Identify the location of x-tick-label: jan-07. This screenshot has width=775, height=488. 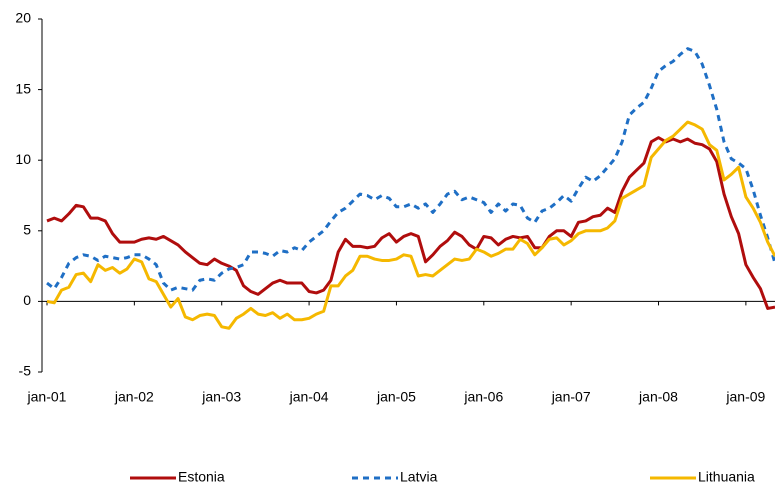
(571, 397).